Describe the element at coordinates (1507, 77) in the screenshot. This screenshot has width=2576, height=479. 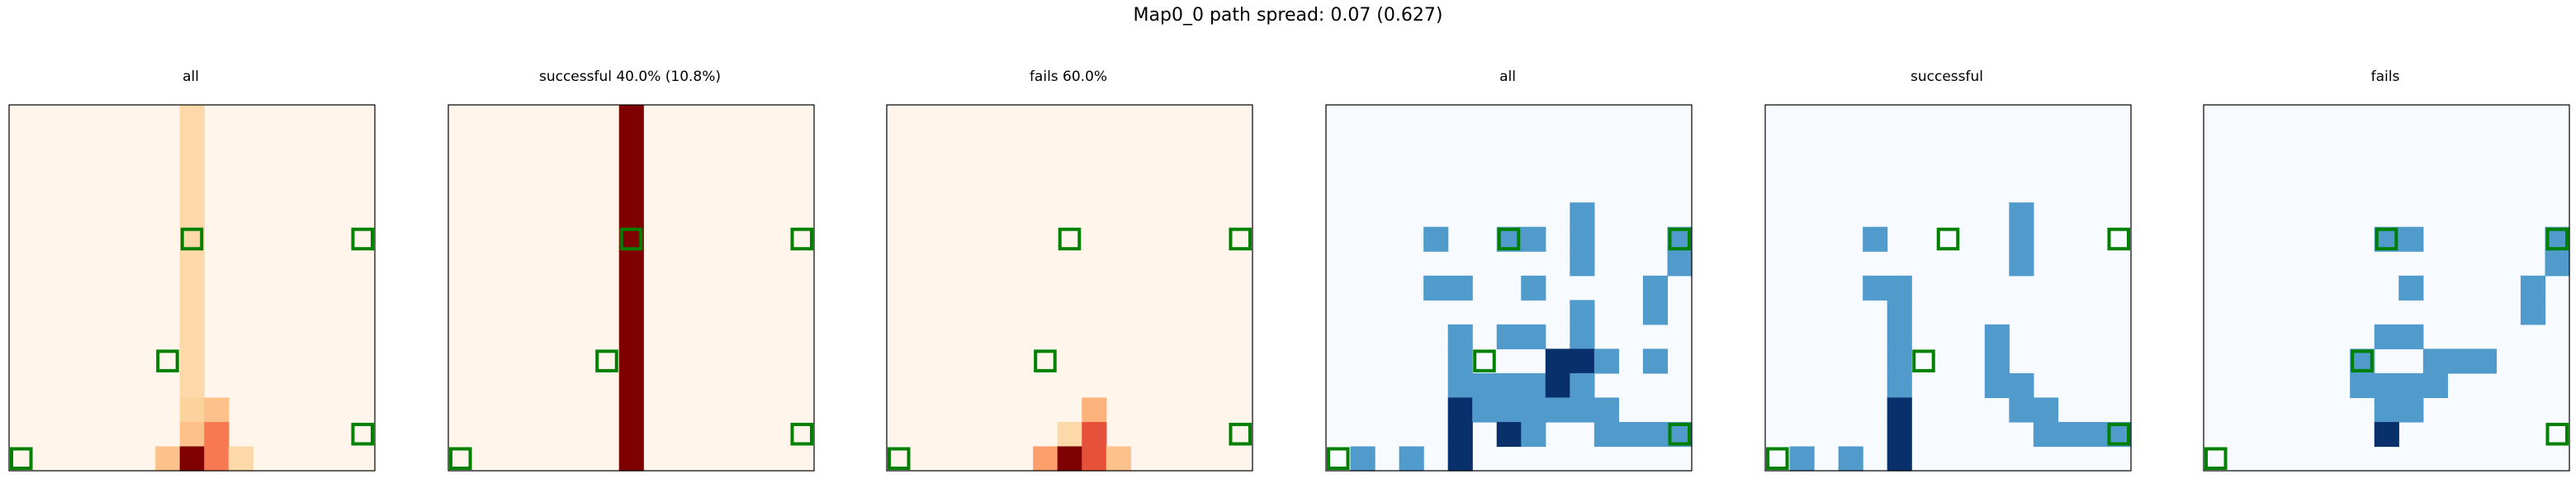
I see `panel-title-all-blues: all` at that location.